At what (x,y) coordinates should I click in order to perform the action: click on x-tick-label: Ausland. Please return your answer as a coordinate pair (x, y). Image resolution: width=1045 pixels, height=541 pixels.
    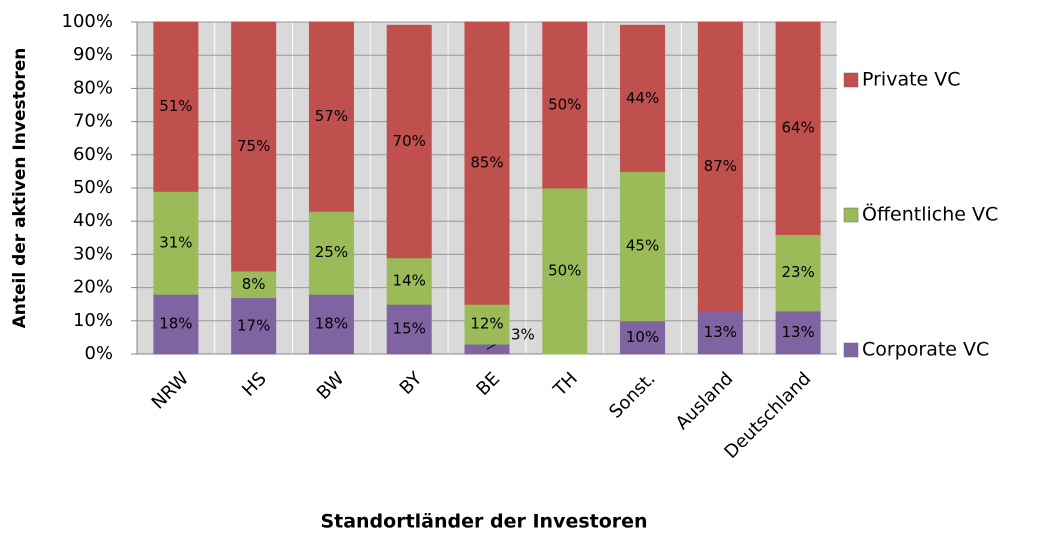
    Looking at the image, I should click on (705, 401).